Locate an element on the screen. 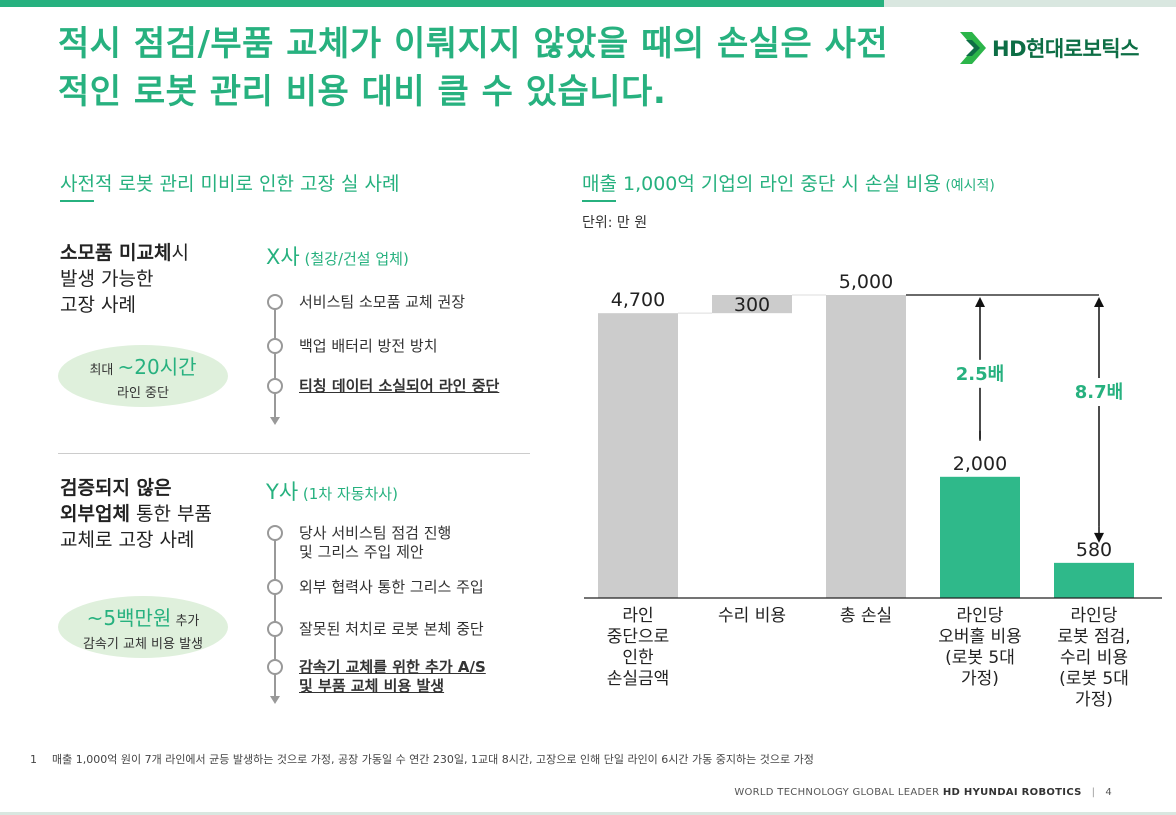 The width and height of the screenshot is (1176, 815). case1-step: 티칭 데이터 소실되어 라인 중단 is located at coordinates (395, 386).